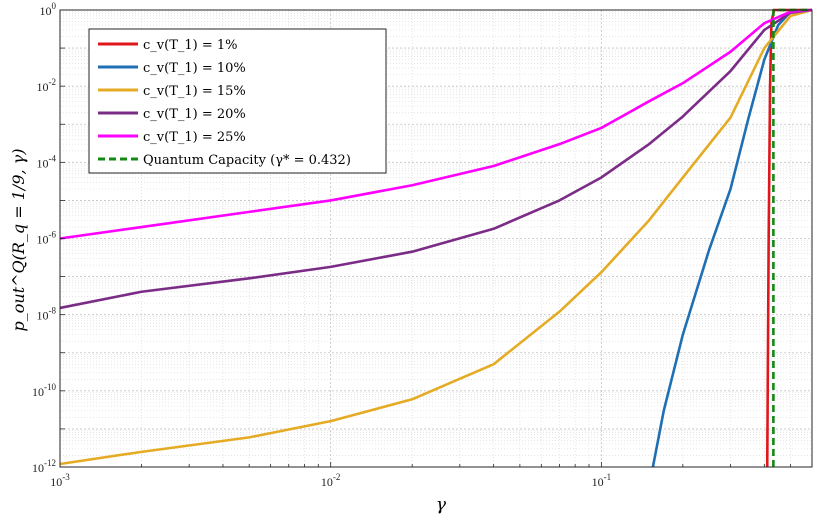  Describe the element at coordinates (47, 238) in the screenshot. I see `y-tick-label: 10⁻⁶` at that location.